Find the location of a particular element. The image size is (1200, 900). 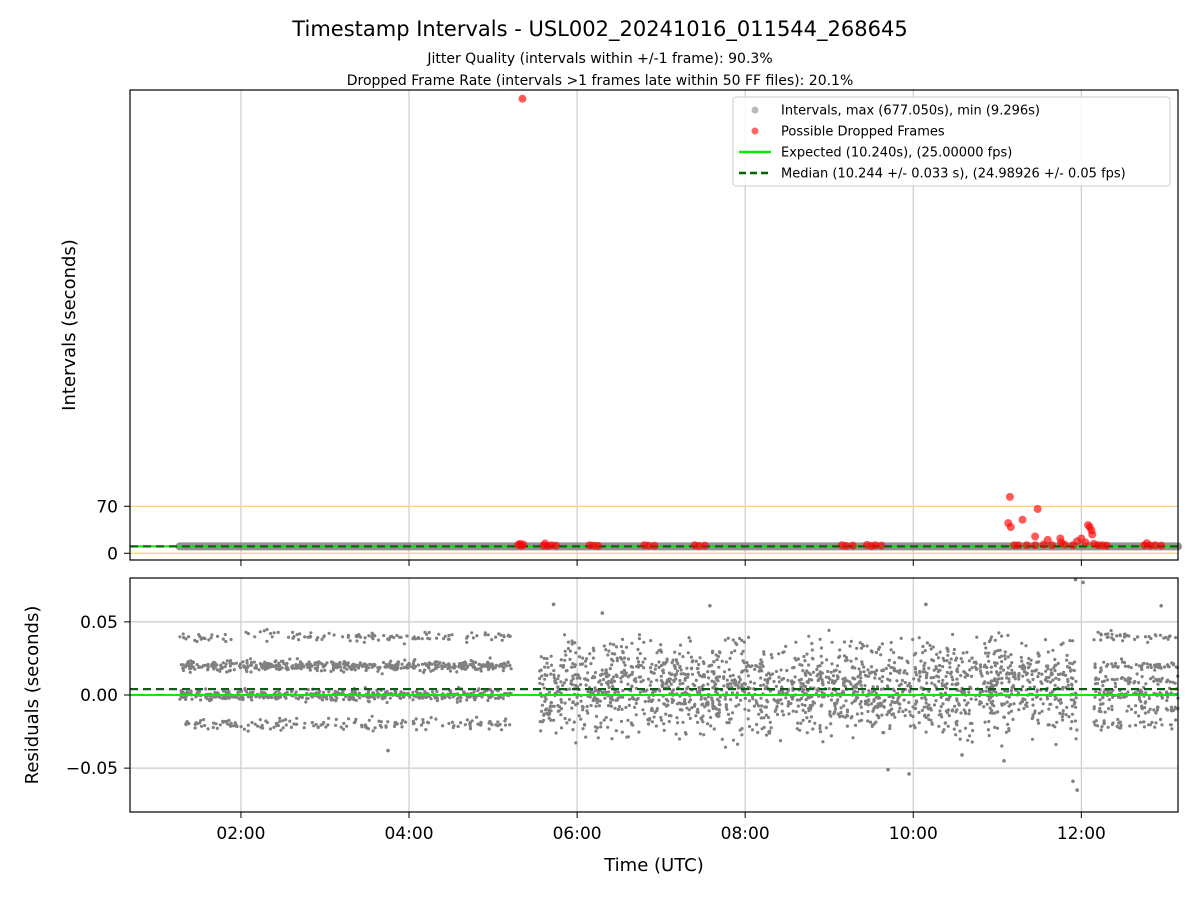

residual-outlier-point is located at coordinates (1004, 761).